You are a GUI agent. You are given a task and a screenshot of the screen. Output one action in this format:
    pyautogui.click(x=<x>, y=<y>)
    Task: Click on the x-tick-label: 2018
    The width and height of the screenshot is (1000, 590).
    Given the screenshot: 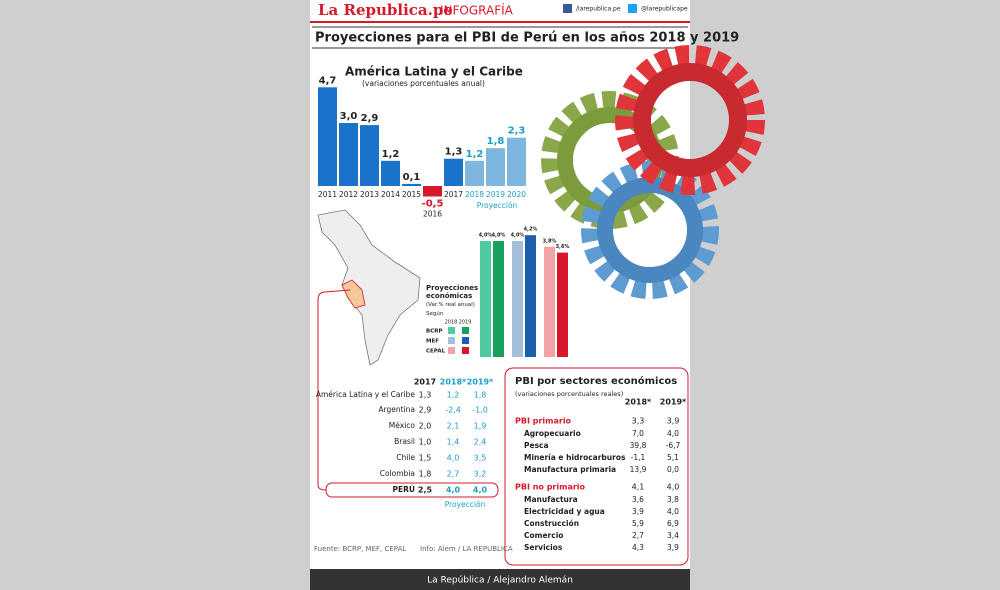 What is the action you would take?
    pyautogui.click(x=474, y=194)
    